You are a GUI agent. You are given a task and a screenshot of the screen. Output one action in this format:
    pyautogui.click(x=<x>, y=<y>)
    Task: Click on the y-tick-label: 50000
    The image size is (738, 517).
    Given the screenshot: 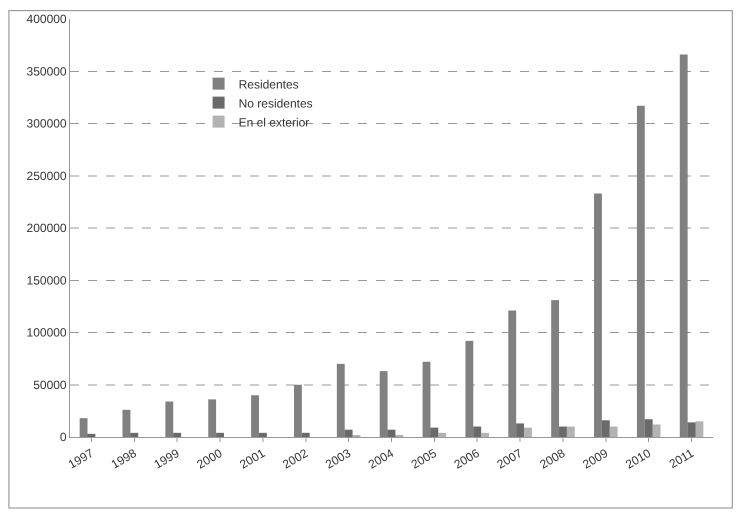 What is the action you would take?
    pyautogui.click(x=50, y=385)
    